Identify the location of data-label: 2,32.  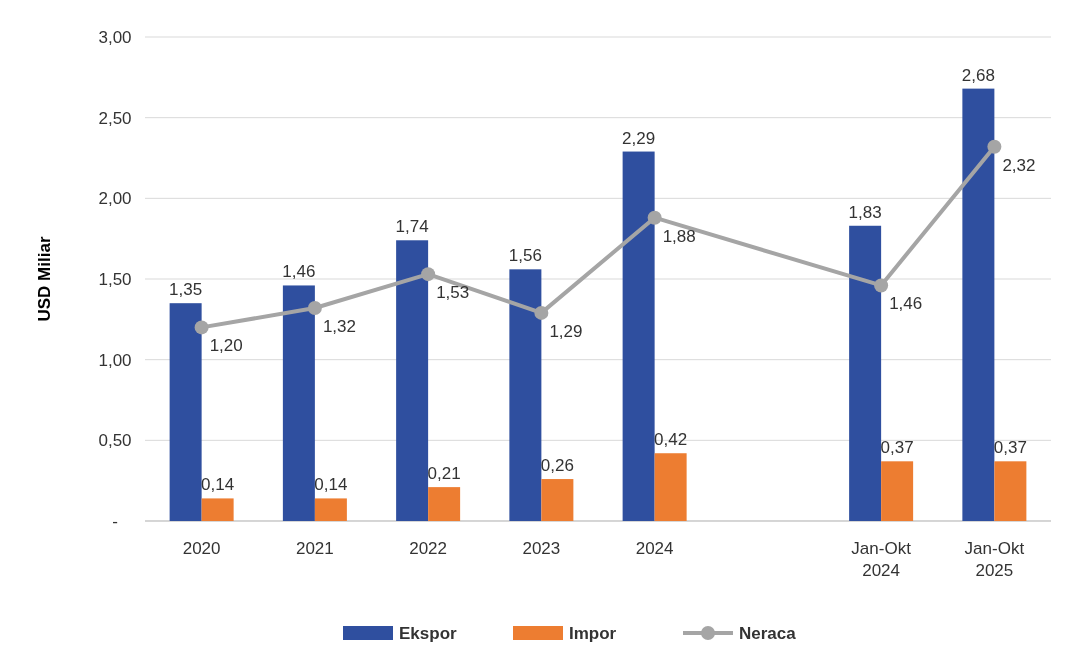
(1019, 165).